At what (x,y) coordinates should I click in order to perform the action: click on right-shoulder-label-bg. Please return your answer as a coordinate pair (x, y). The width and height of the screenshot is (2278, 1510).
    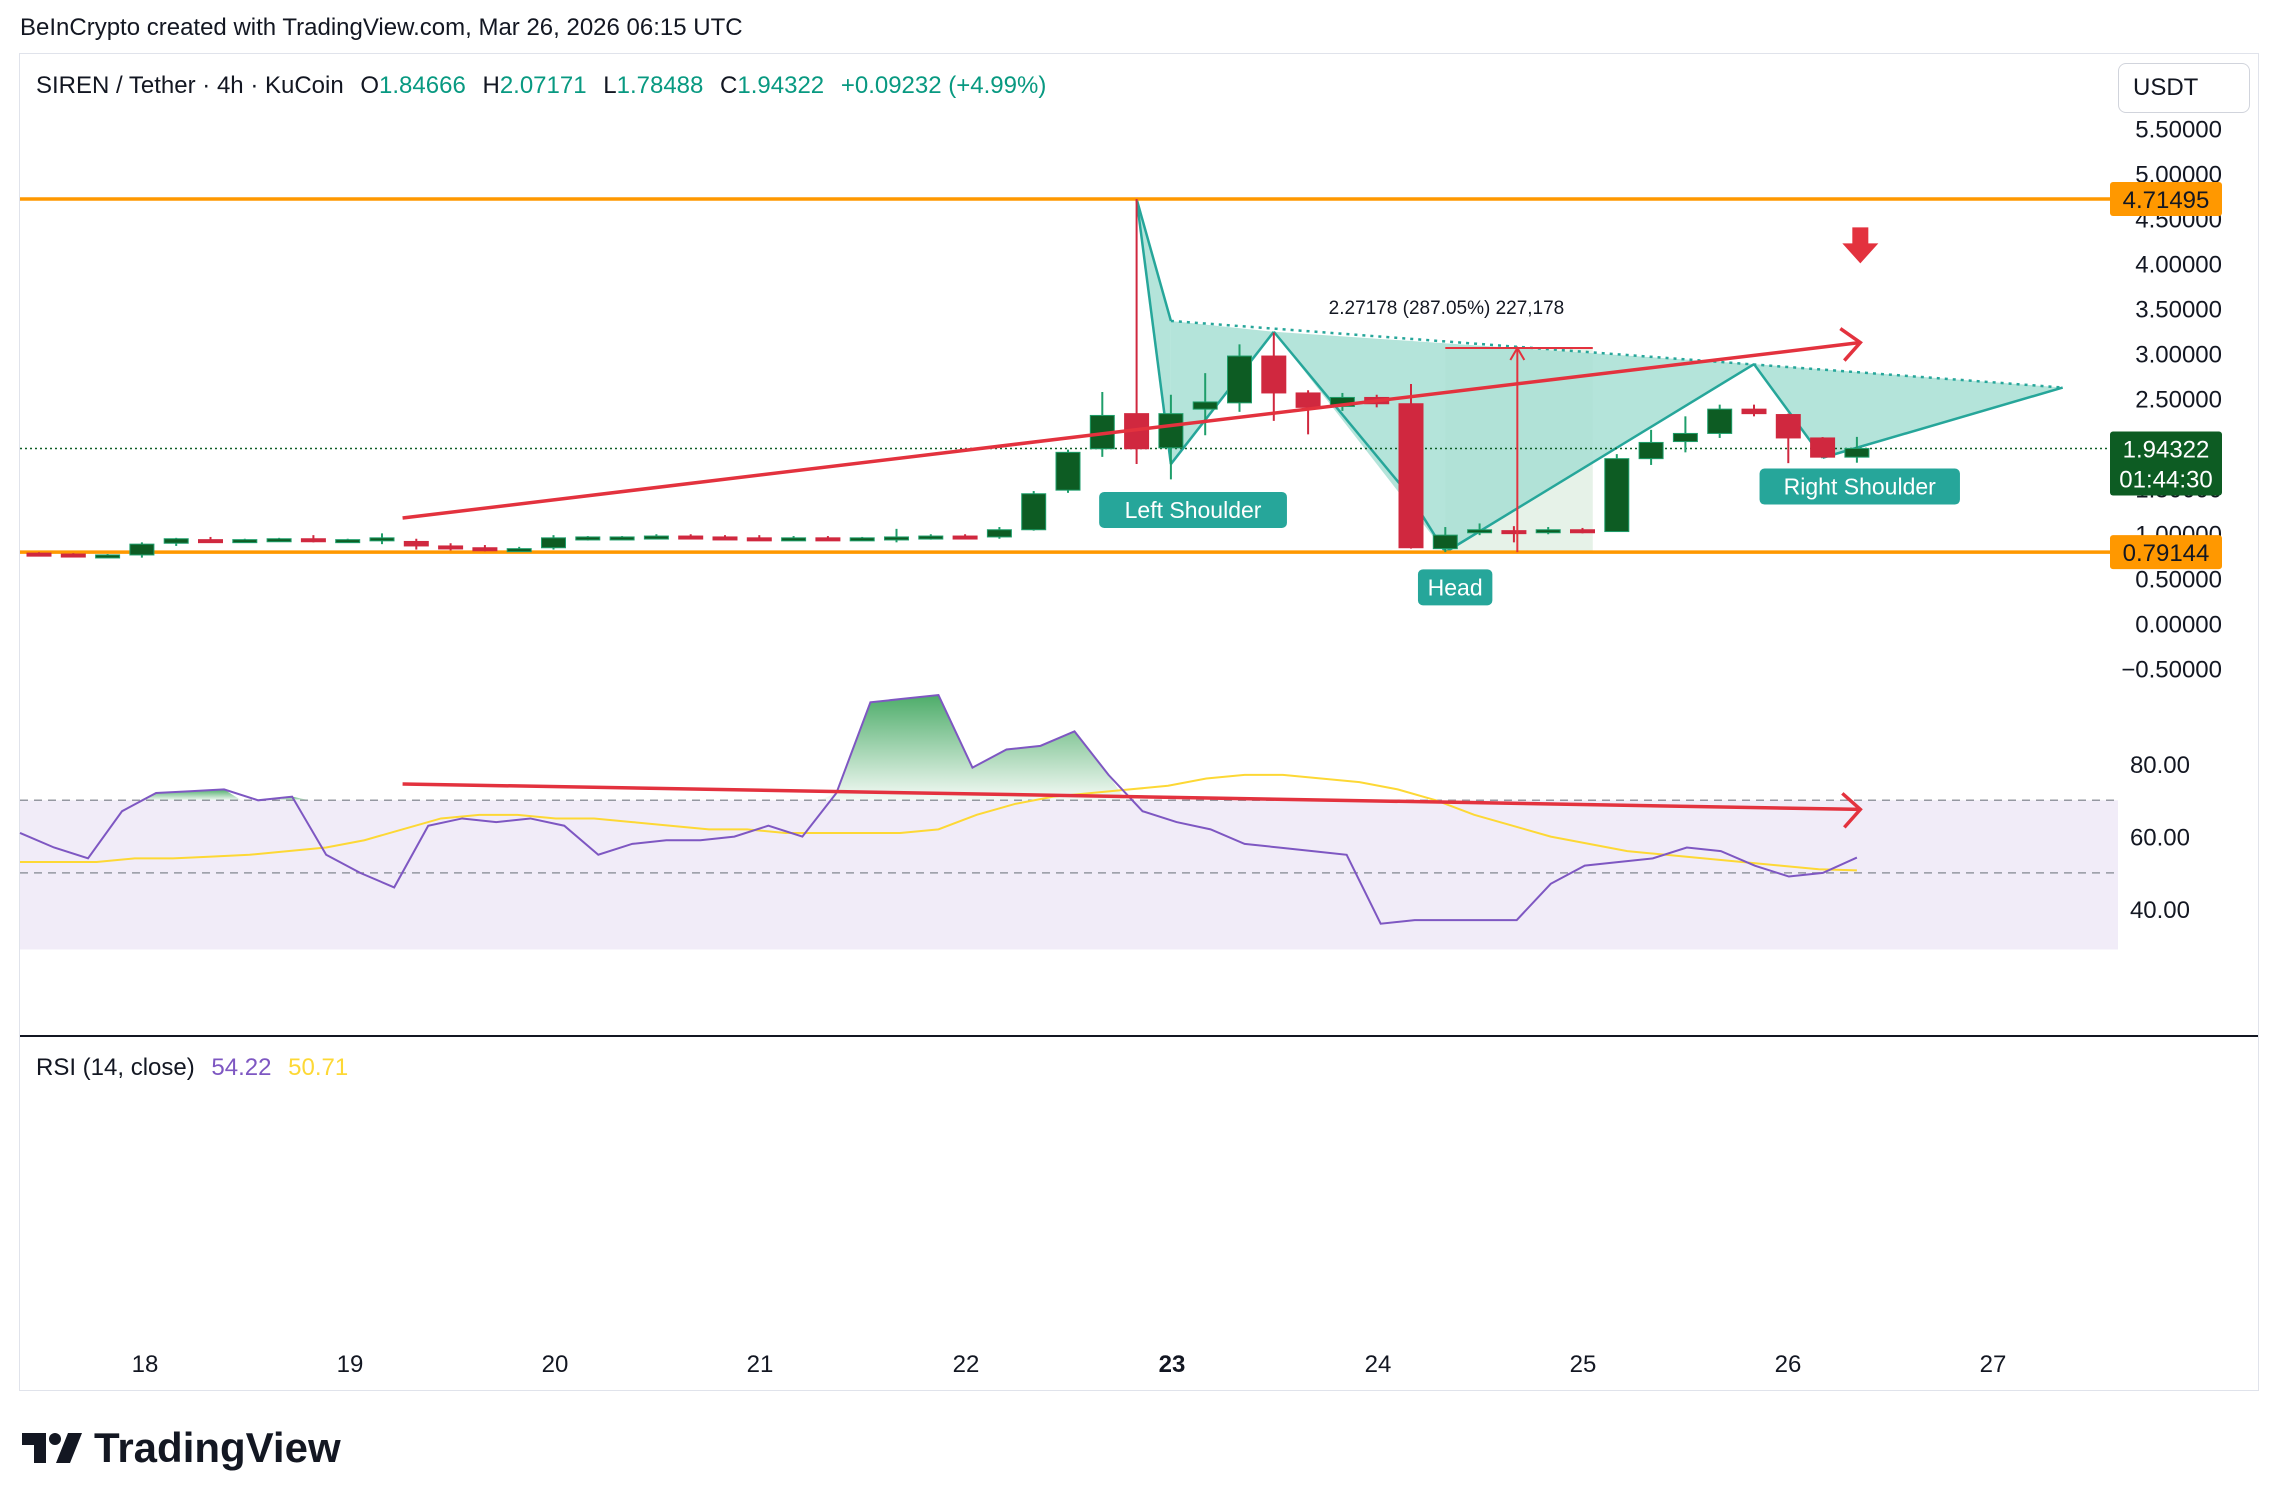
    Looking at the image, I should click on (1859, 486).